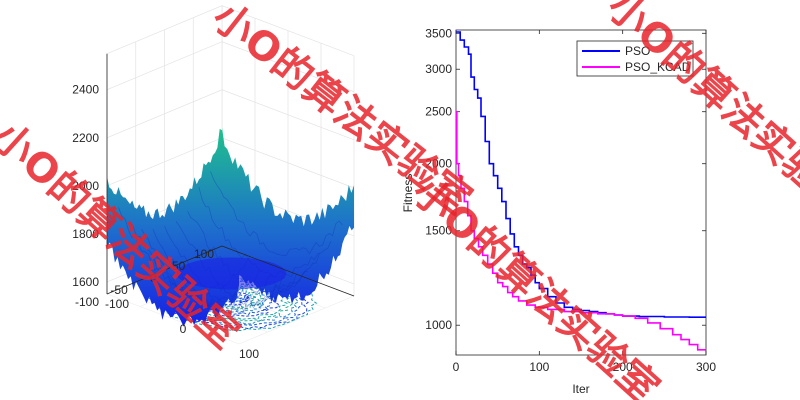  I want to click on x-tick-label: 300, so click(706, 367).